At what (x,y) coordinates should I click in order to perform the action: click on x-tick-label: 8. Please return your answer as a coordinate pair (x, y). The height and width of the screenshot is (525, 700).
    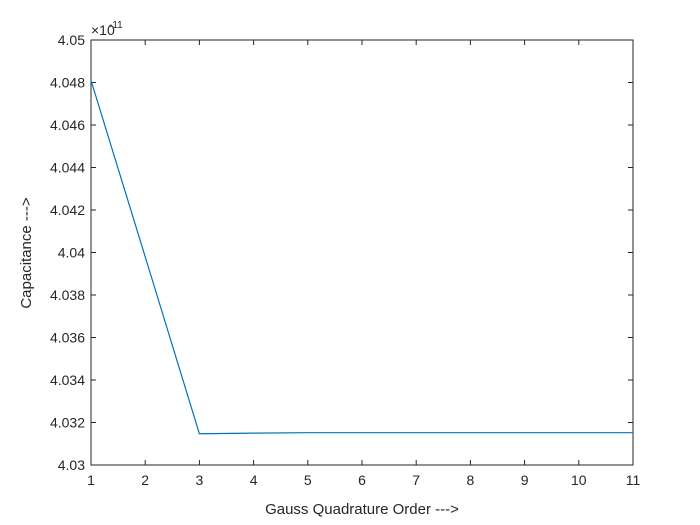
    Looking at the image, I should click on (471, 480).